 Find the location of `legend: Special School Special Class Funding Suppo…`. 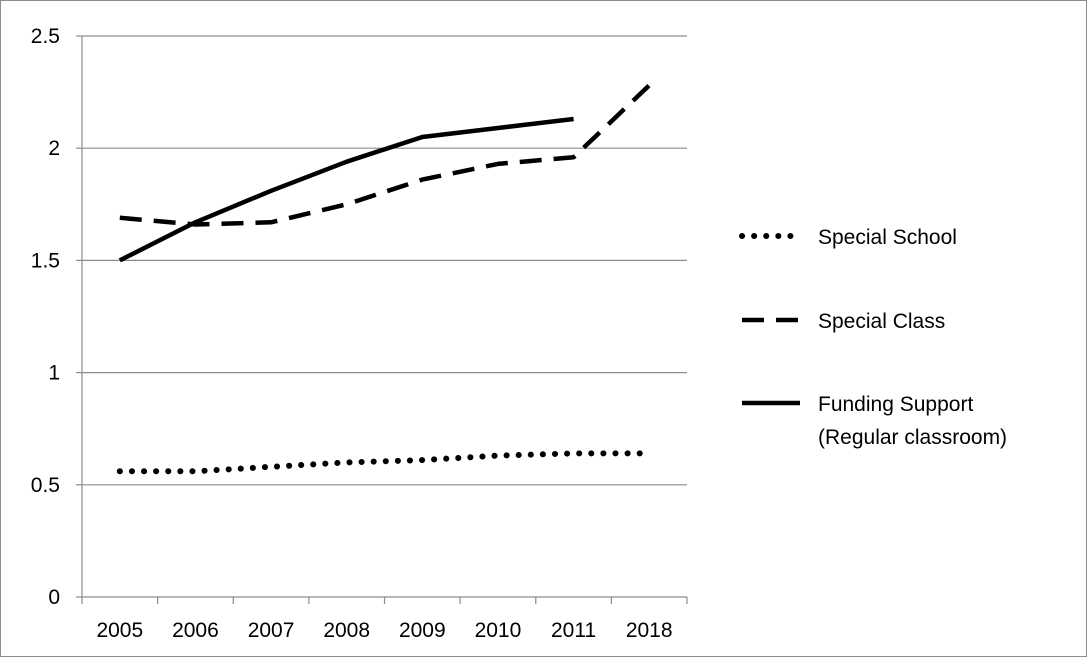

legend: Special School Special Class Funding Suppo… is located at coordinates (873, 337).